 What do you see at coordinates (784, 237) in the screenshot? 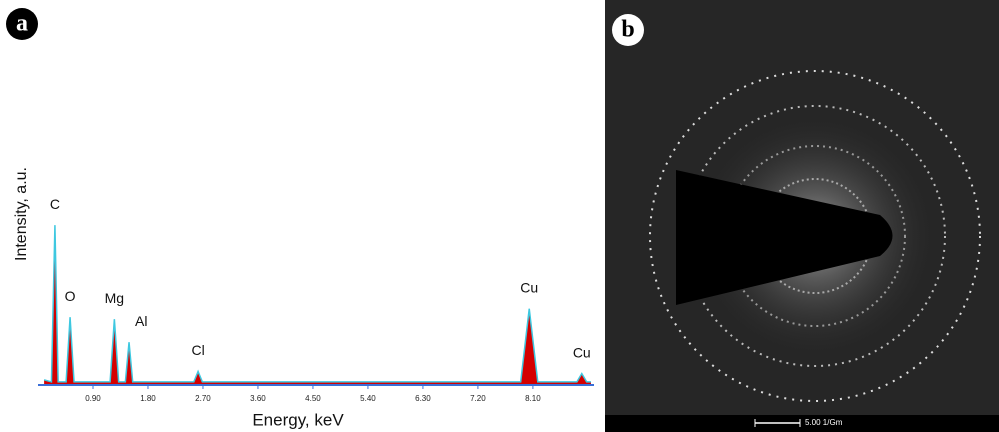
I see `beam-stop` at bounding box center [784, 237].